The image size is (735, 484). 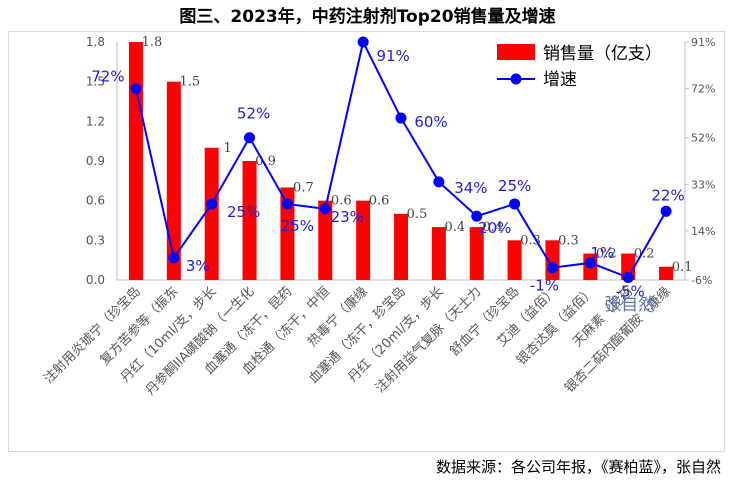 What do you see at coordinates (606, 254) in the screenshot?
I see `bar-value-label: 0.2` at bounding box center [606, 254].